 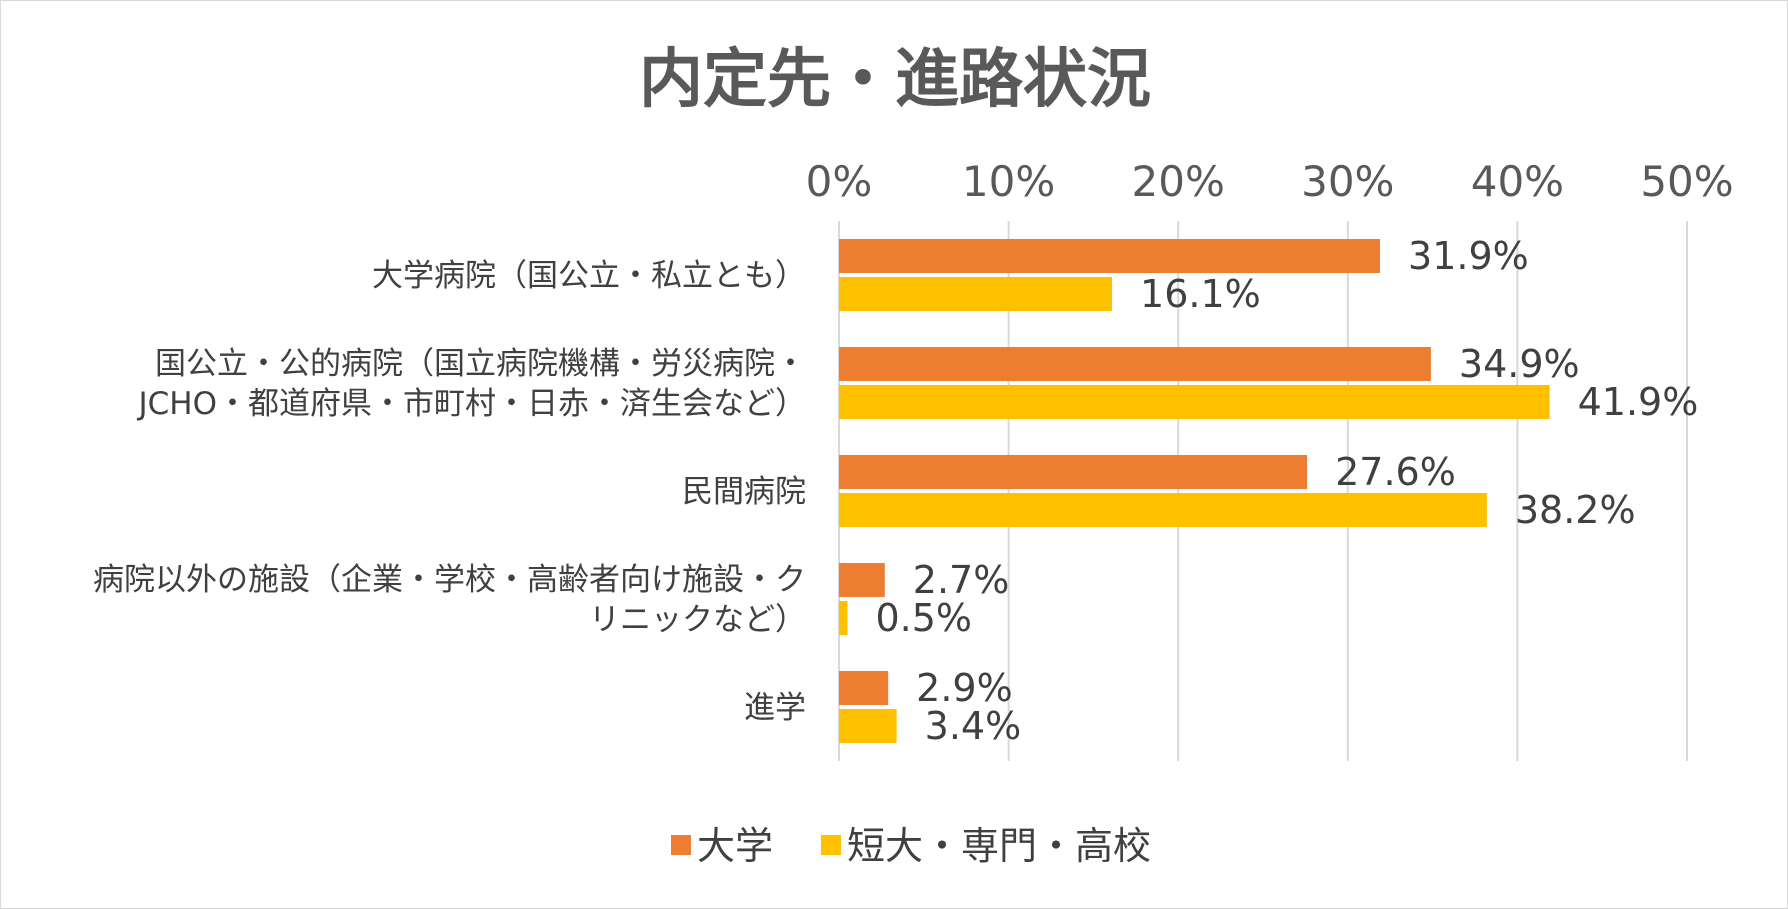 I want to click on data-label: 34.9%, so click(x=1519, y=364).